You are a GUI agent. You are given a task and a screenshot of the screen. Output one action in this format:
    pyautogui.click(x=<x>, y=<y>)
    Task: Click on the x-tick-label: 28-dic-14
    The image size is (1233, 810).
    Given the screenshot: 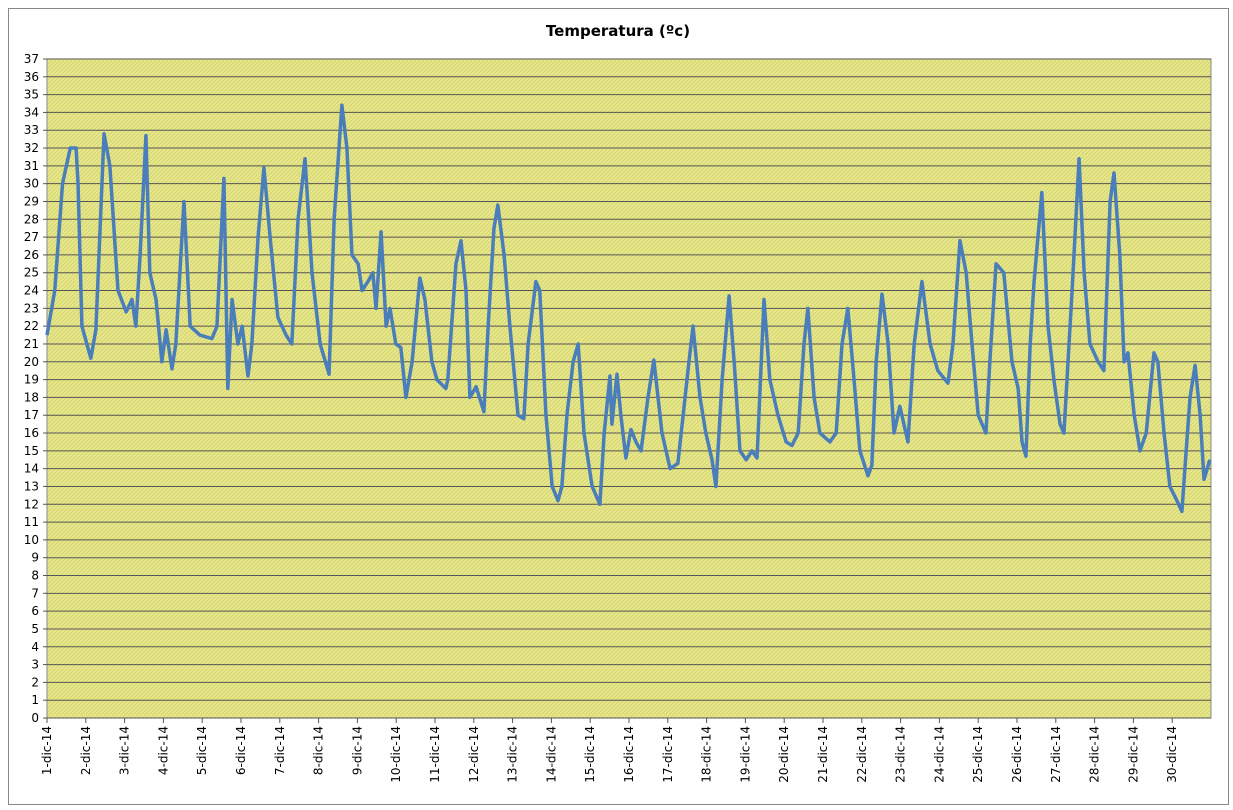 What is the action you would take?
    pyautogui.click(x=1095, y=754)
    